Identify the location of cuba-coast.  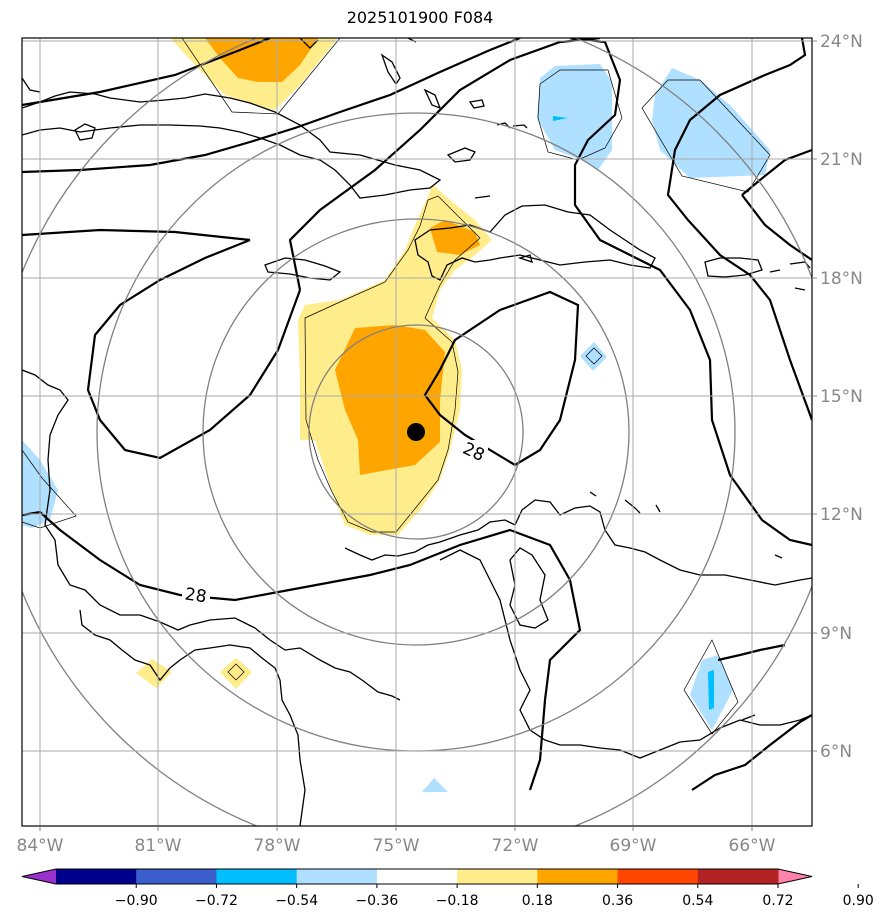
(232, 145).